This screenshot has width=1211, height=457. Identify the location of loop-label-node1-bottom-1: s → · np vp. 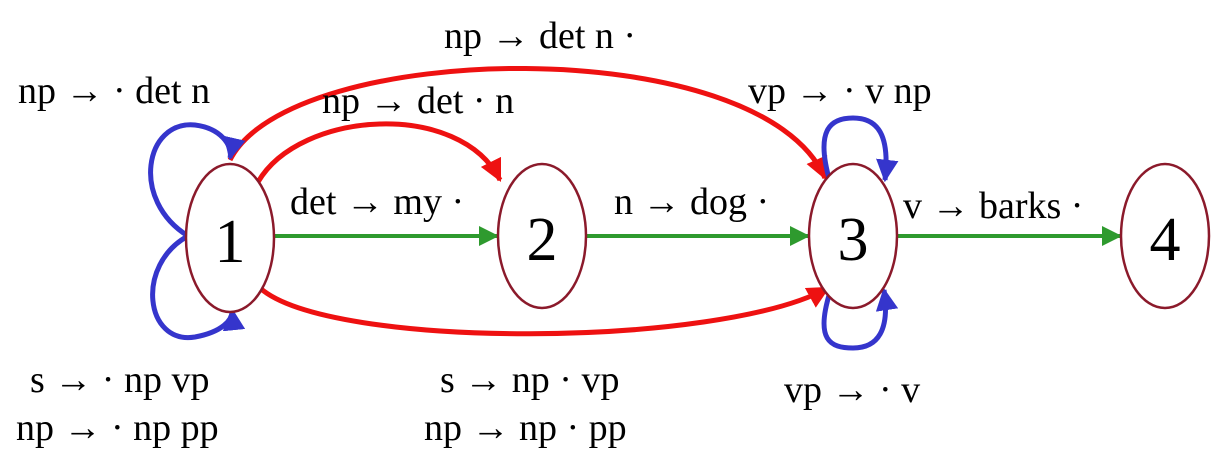
(119, 380).